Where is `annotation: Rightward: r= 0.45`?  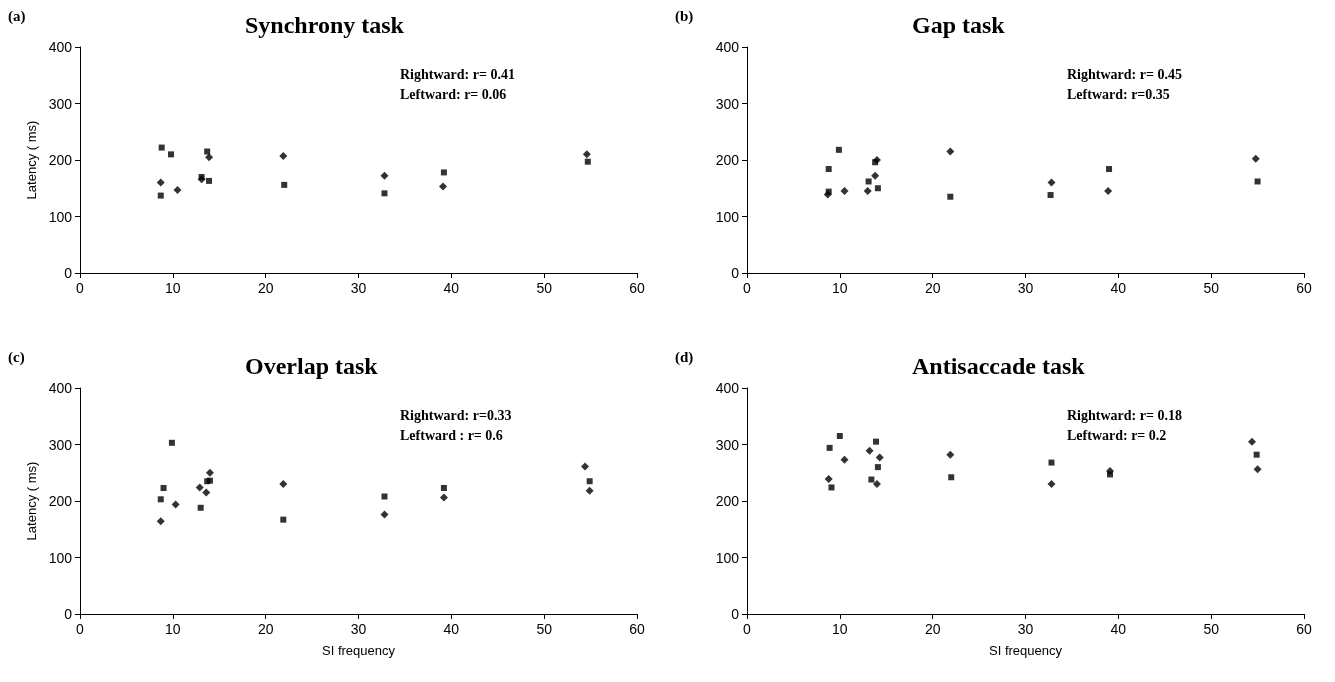
annotation: Rightward: r= 0.45 is located at coordinates (1124, 74).